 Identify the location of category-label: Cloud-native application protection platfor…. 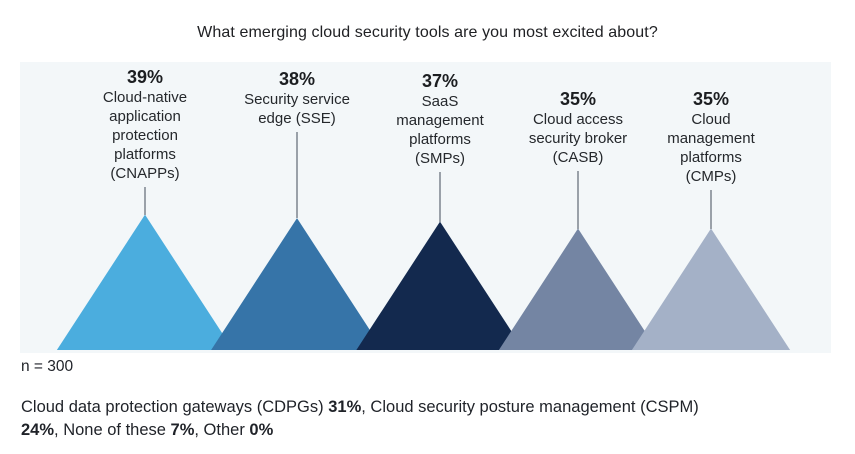
(145, 135).